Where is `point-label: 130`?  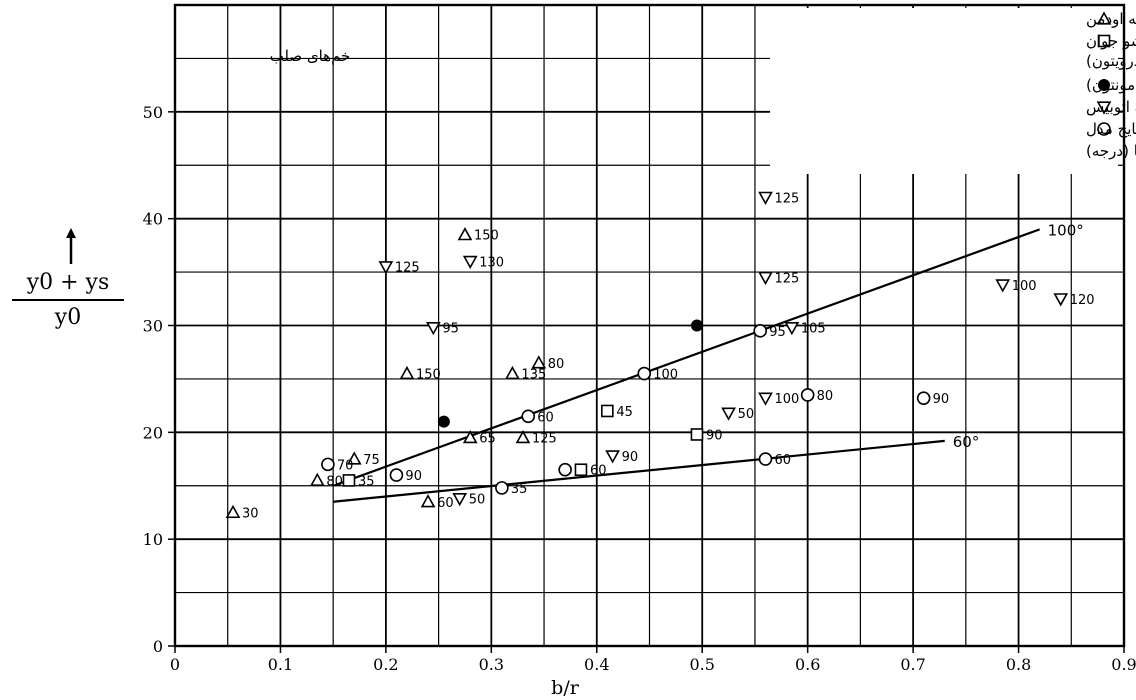 point-label: 130 is located at coordinates (491, 262).